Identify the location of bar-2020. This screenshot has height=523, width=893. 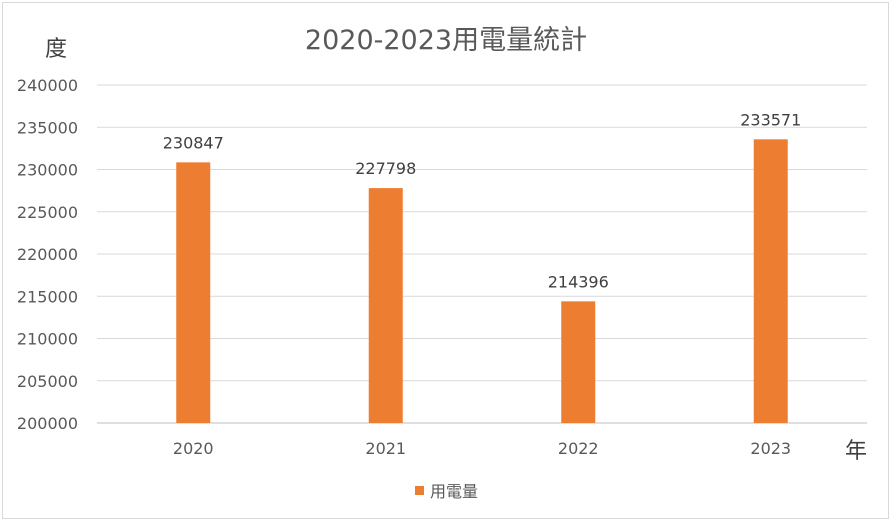
(193, 293).